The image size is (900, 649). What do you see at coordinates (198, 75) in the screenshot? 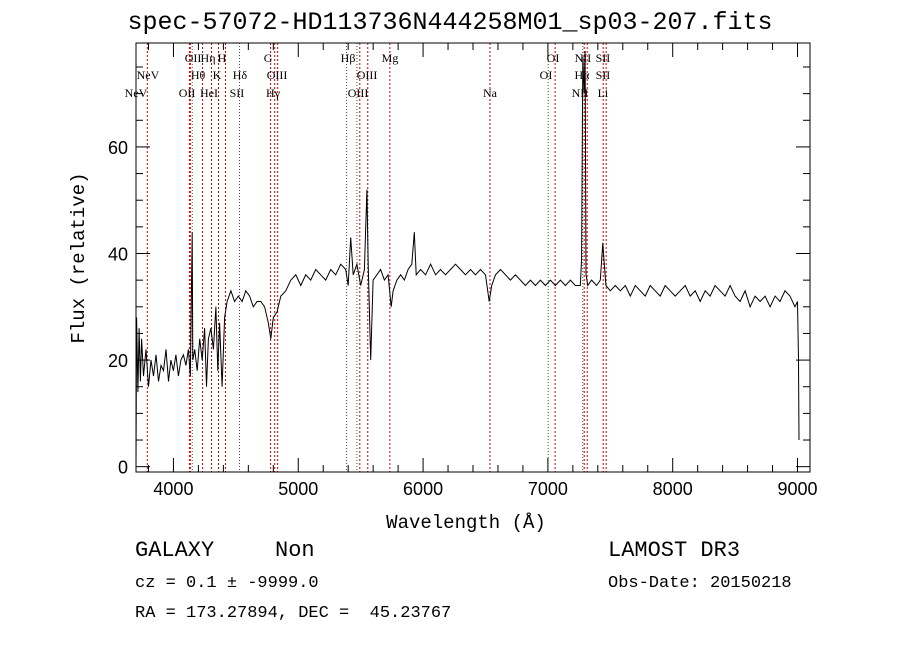
I see `line-label: Hθ` at bounding box center [198, 75].